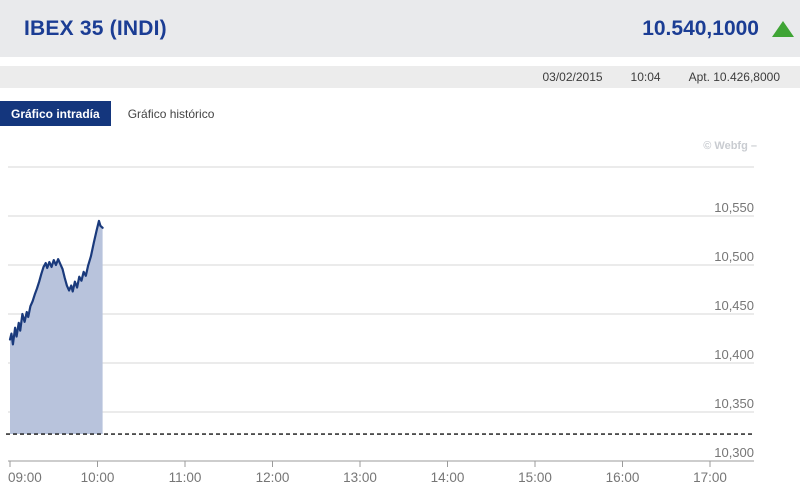 Image resolution: width=800 pixels, height=499 pixels. Describe the element at coordinates (400, 77) in the screenshot. I see `quote-meta-bar: 03/02/2015 10:04 Apt. 10.426,8000` at that location.